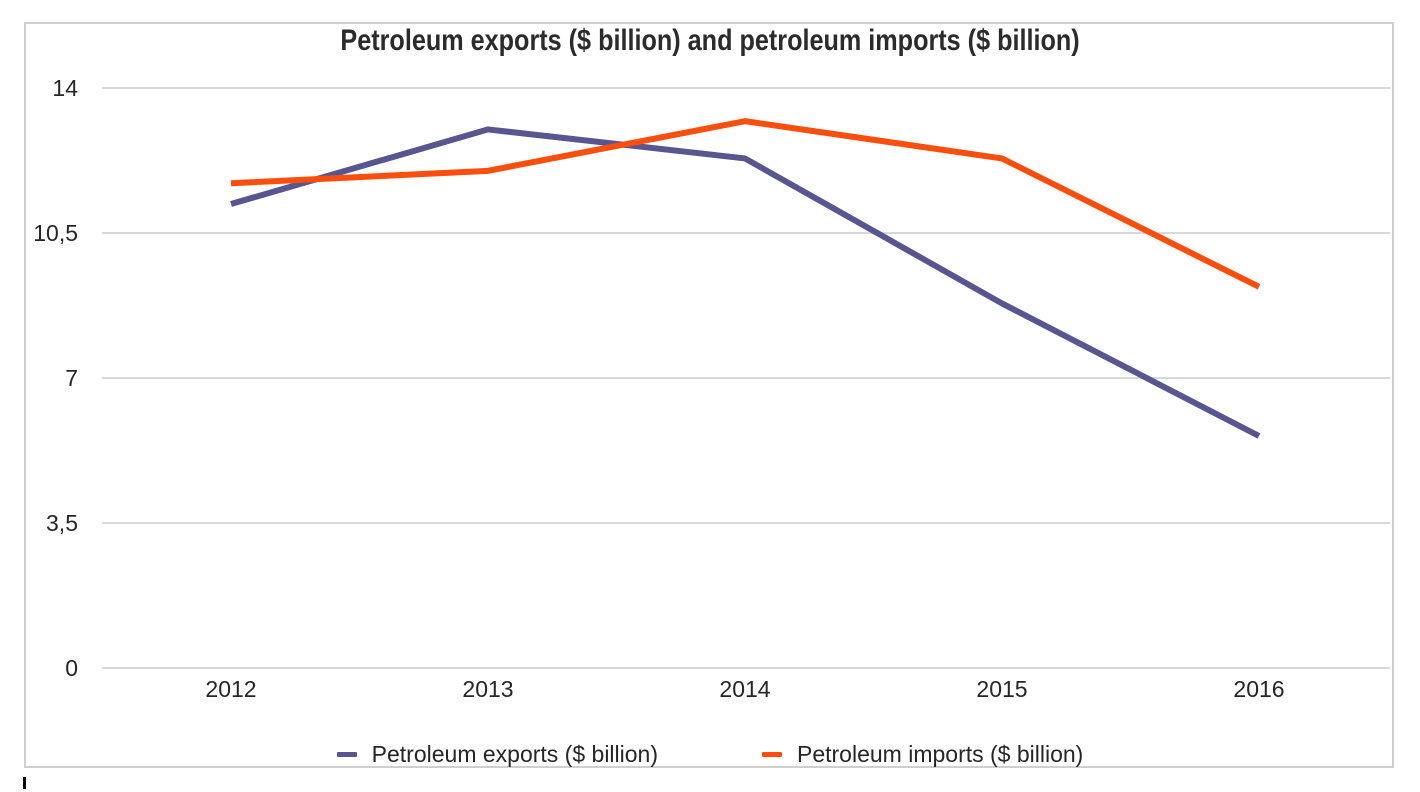 The height and width of the screenshot is (792, 1420). I want to click on imports-series-dash-icon, so click(772, 754).